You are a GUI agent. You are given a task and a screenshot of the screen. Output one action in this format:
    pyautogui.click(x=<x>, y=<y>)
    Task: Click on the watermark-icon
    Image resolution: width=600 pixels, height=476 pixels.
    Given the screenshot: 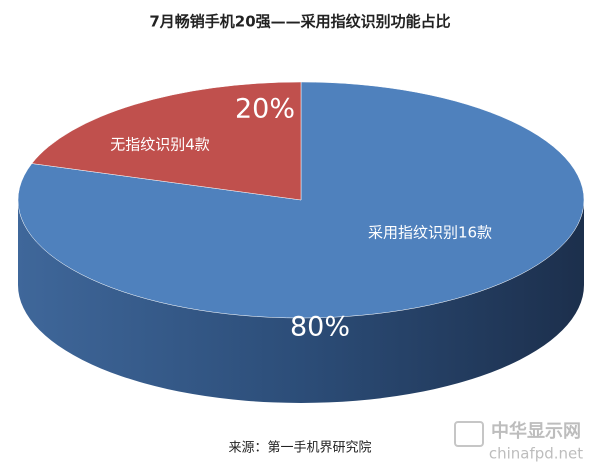 What is the action you would take?
    pyautogui.click(x=469, y=434)
    